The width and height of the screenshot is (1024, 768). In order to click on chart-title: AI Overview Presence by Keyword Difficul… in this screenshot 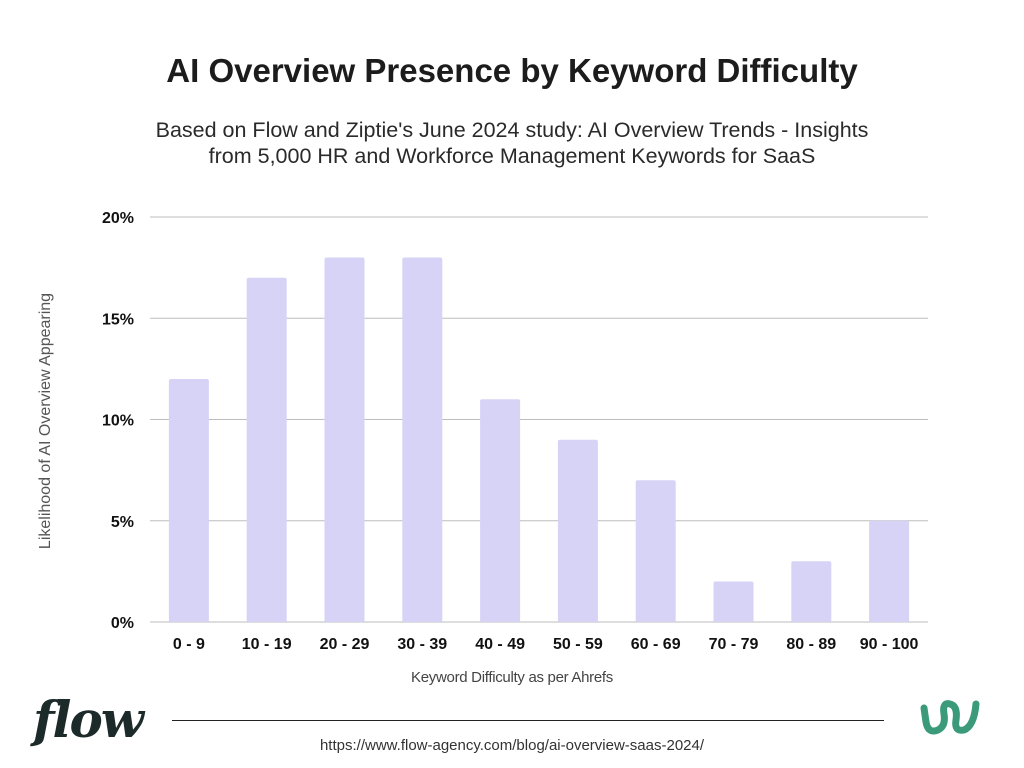, I will do `click(512, 70)`.